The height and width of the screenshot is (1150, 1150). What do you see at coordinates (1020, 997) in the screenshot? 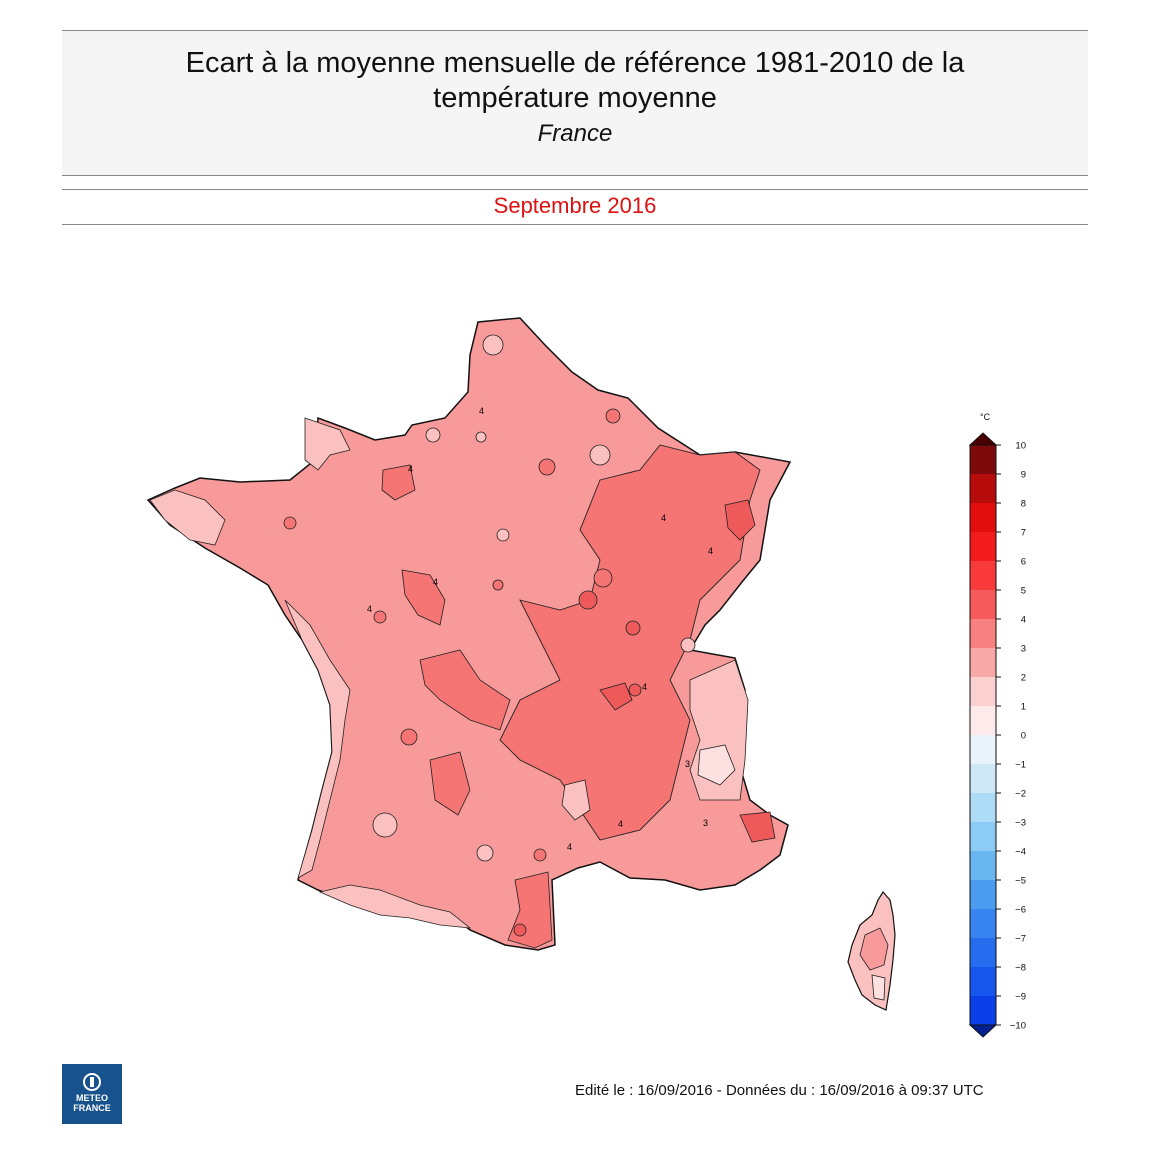
I see `legend-tick-label: −9` at bounding box center [1020, 997].